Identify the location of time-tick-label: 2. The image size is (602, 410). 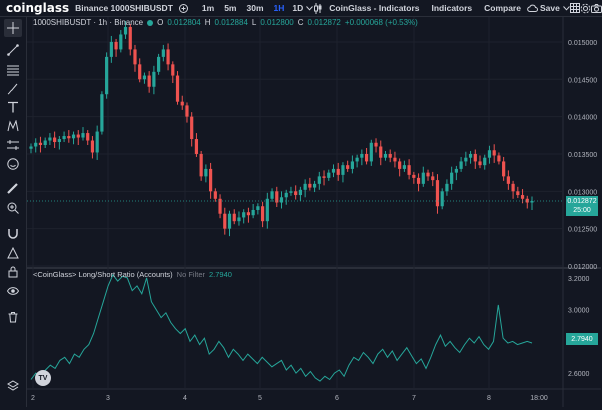
(33, 398).